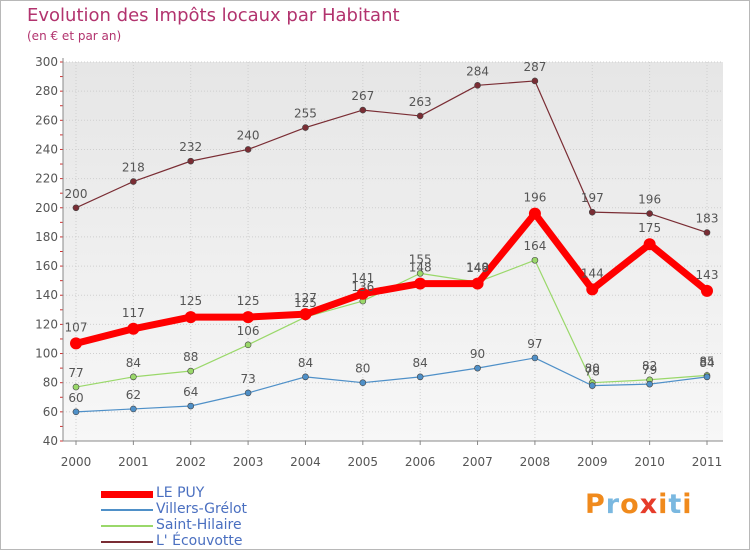 This screenshot has width=750, height=550. What do you see at coordinates (180, 493) in the screenshot?
I see `legend-label-le-puy: LE PUY` at bounding box center [180, 493].